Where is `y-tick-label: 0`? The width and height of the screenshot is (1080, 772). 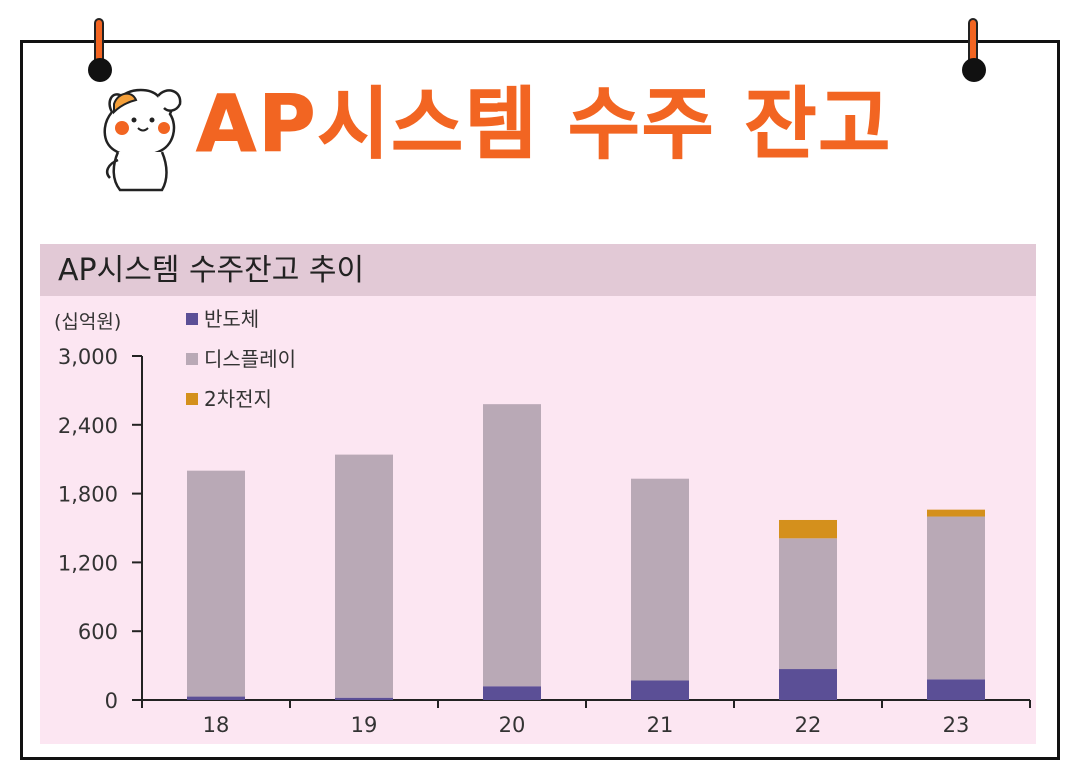
y-tick-label: 0 is located at coordinates (111, 701).